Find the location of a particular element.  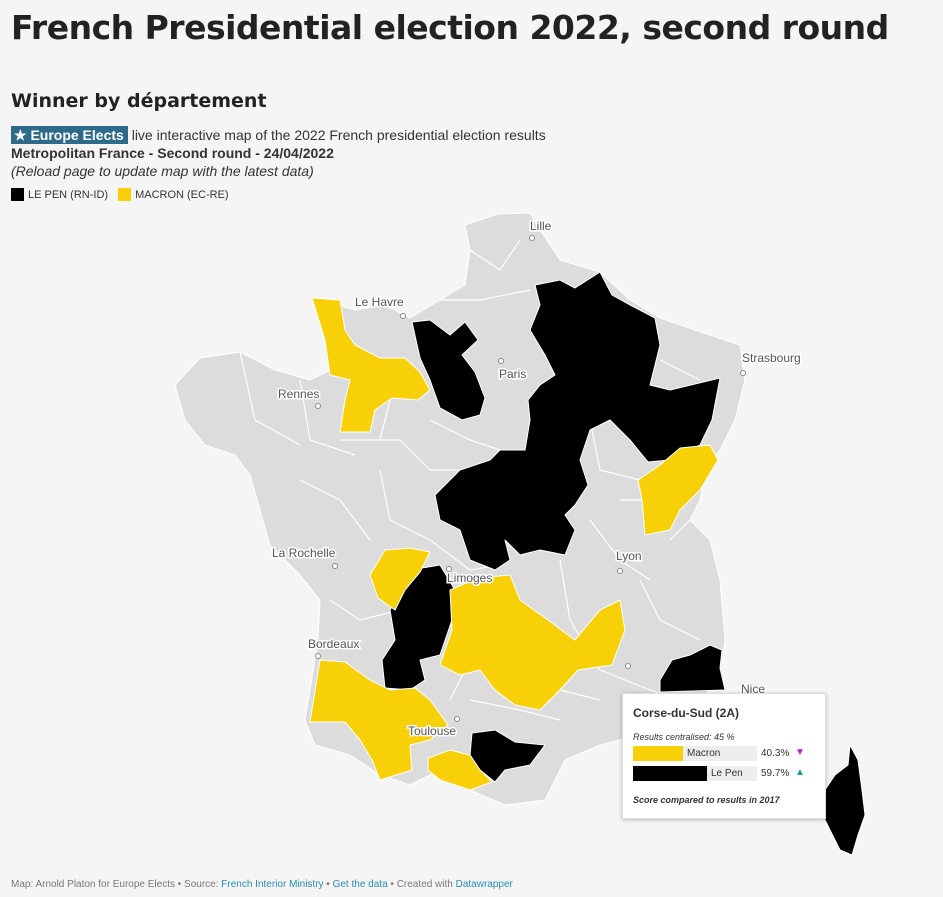

footer-source-link: French Interior Ministry is located at coordinates (272, 884).